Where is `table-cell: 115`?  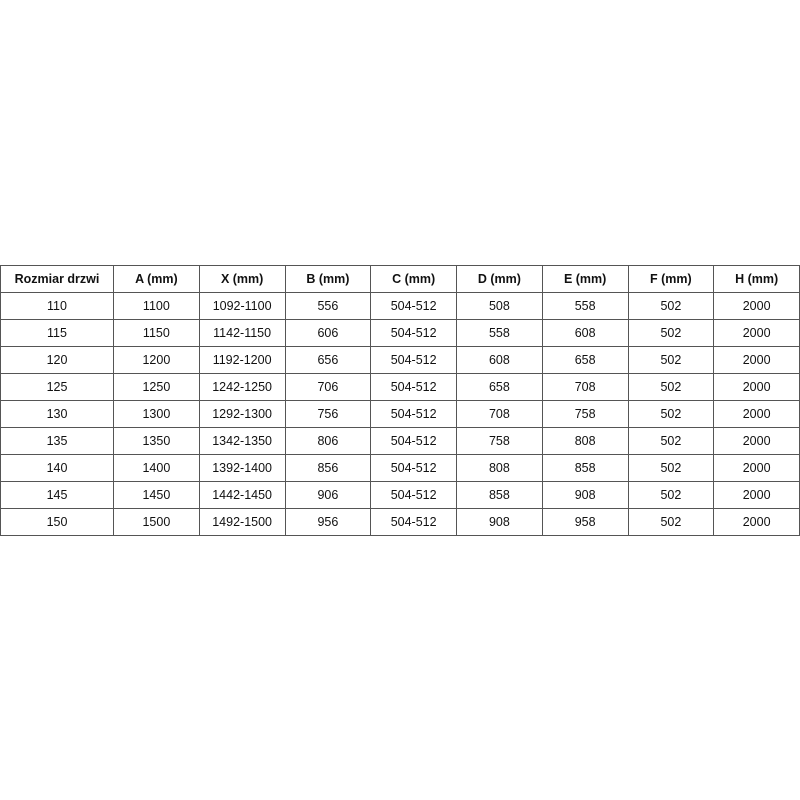 table-cell: 115 is located at coordinates (57, 333).